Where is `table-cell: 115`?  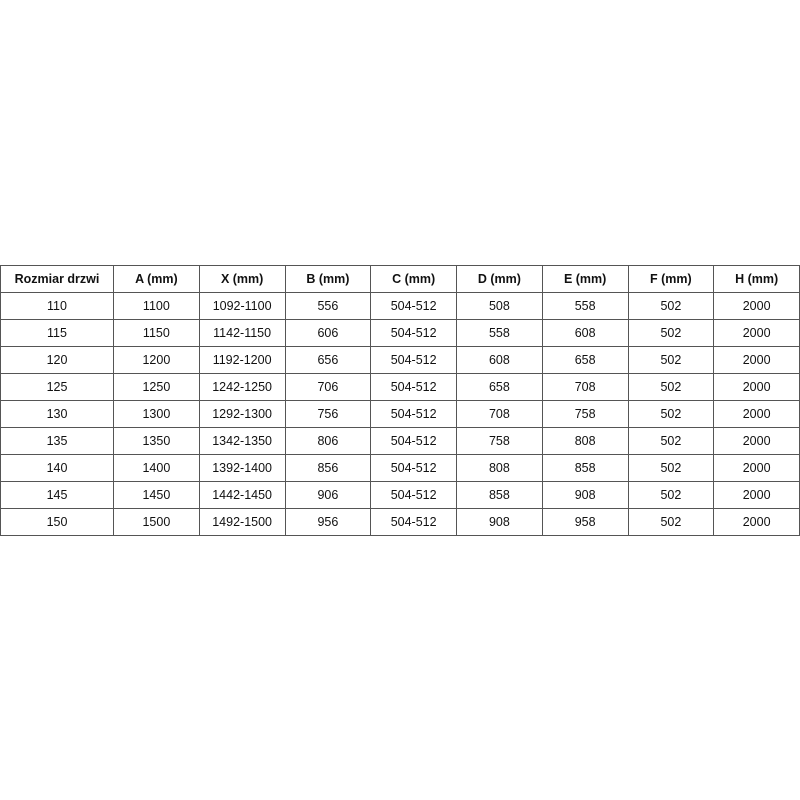 table-cell: 115 is located at coordinates (57, 333).